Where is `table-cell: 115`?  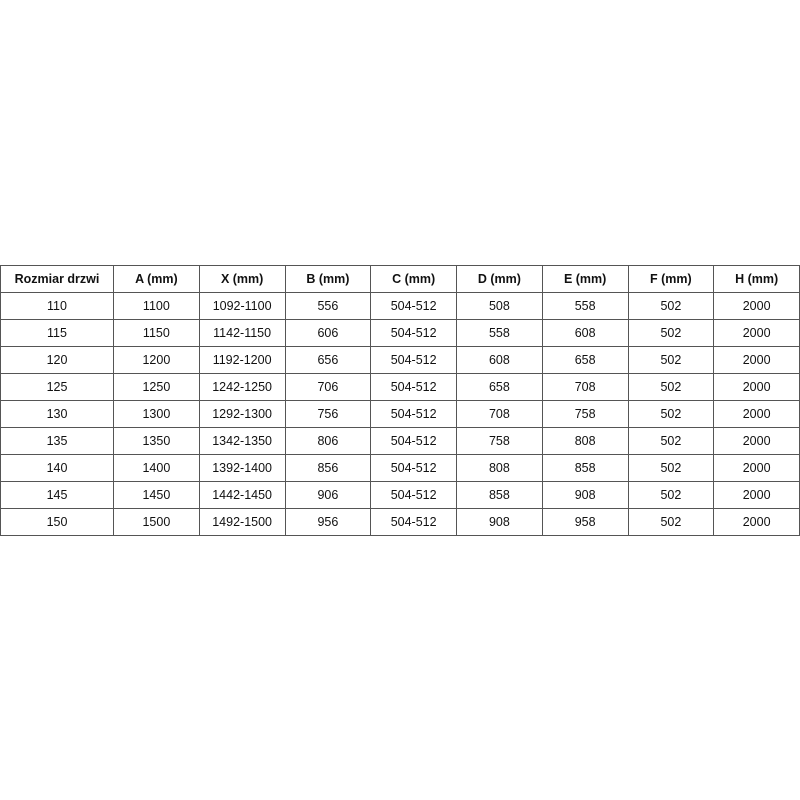 table-cell: 115 is located at coordinates (57, 333).